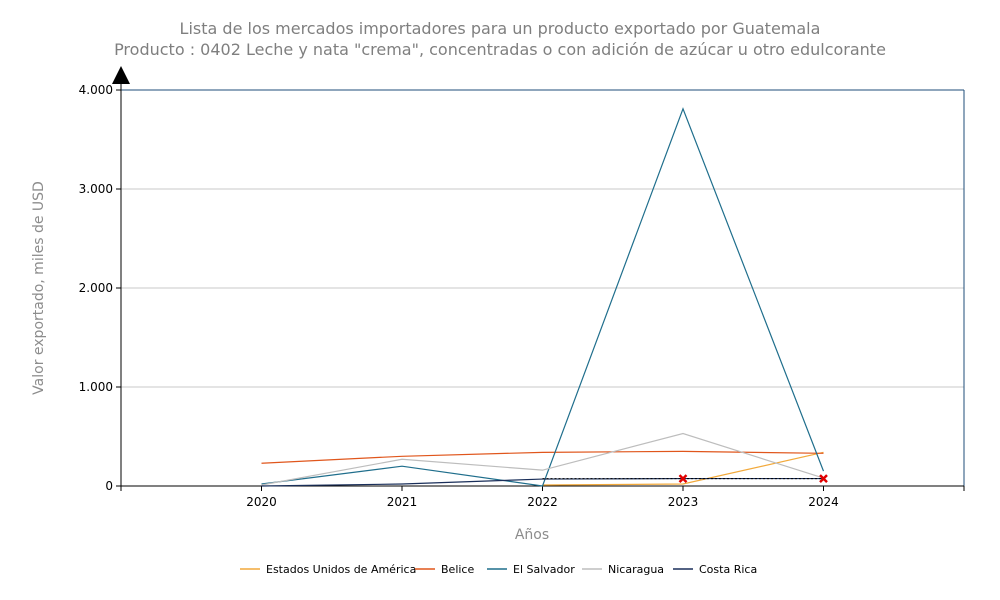 The image size is (1000, 600). I want to click on legend-item: Belice, so click(444, 569).